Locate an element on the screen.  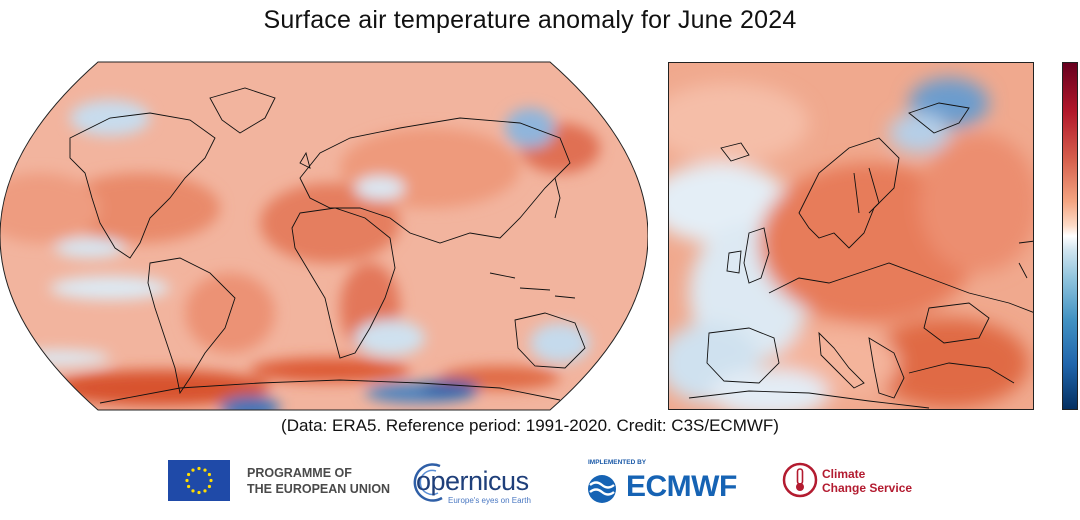
eu-programme-text: PROGRAMME OF THE EUROPEAN UNION is located at coordinates (319, 481).